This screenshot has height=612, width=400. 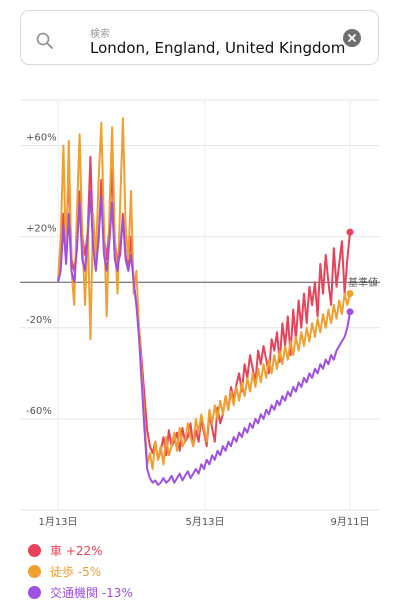 What do you see at coordinates (363, 282) in the screenshot?
I see `baseline-label: 基準値` at bounding box center [363, 282].